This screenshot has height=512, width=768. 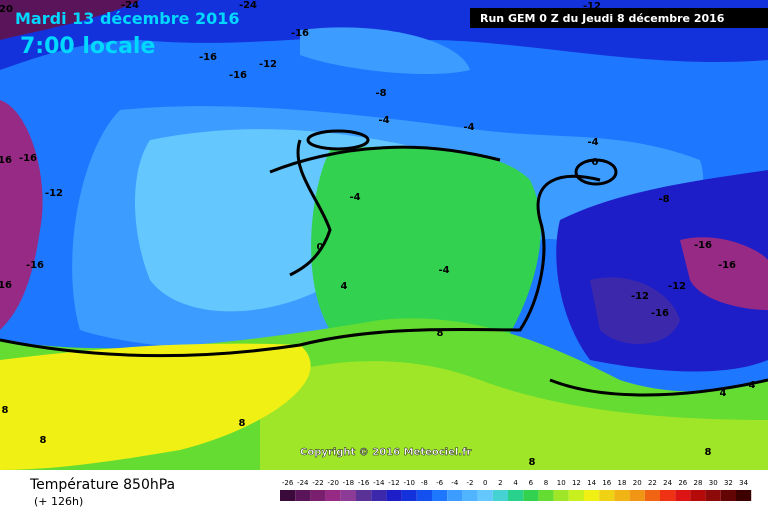 What do you see at coordinates (698, 483) in the screenshot?
I see `legend-label: 28` at bounding box center [698, 483].